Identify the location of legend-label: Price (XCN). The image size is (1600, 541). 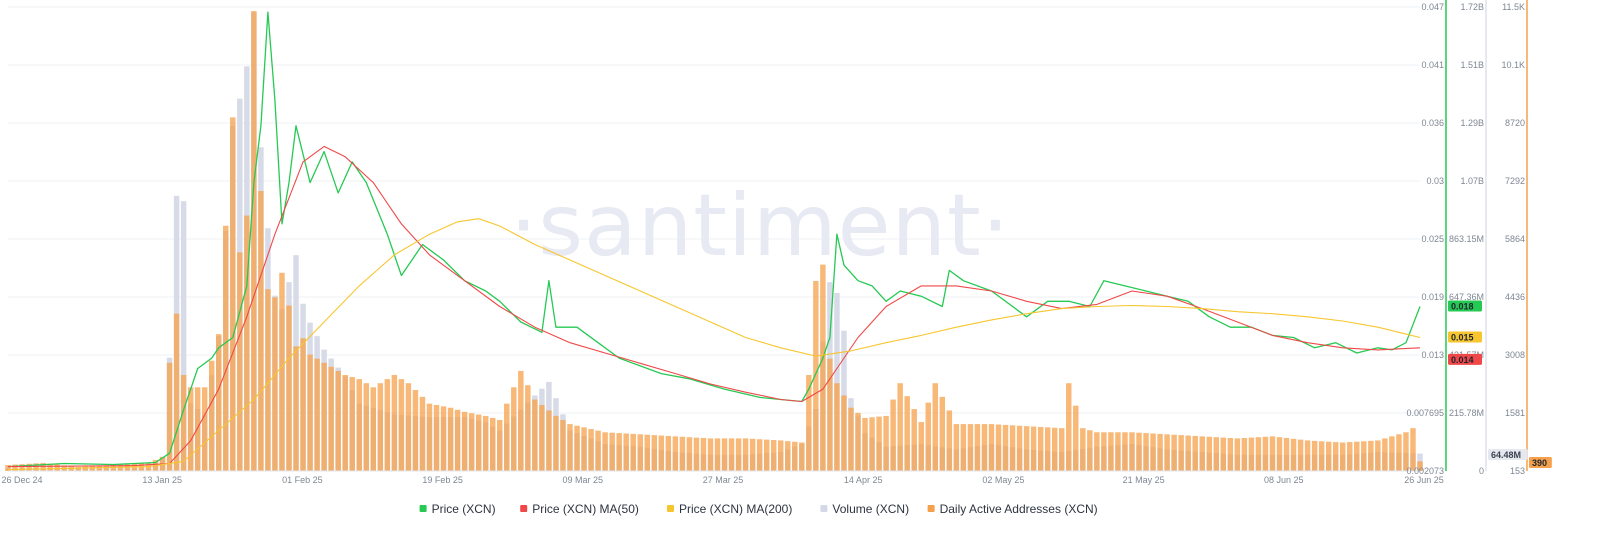
(464, 509).